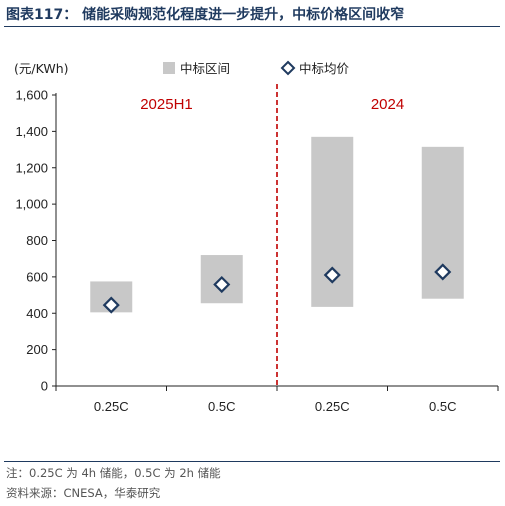 This screenshot has height=506, width=505. Describe the element at coordinates (387, 104) in the screenshot. I see `period-label: 2024` at that location.